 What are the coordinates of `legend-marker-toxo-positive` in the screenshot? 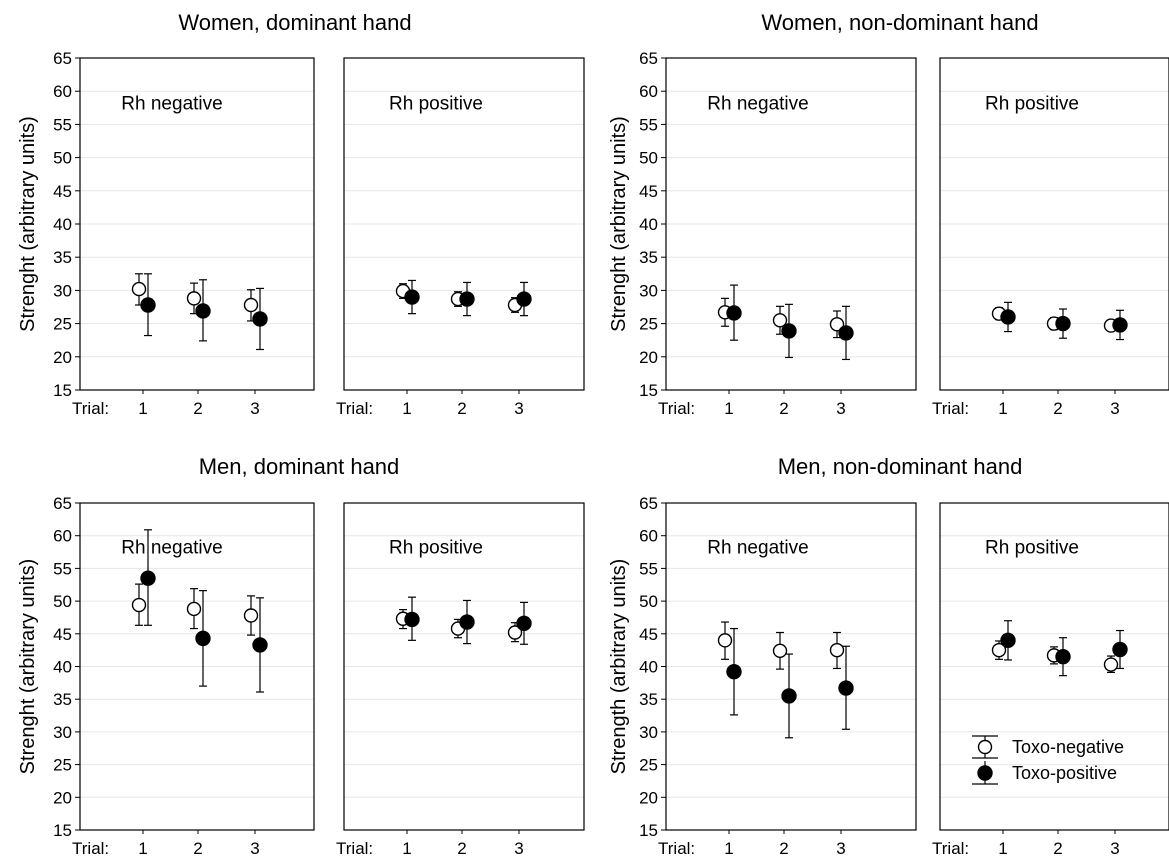 It's located at (985, 773).